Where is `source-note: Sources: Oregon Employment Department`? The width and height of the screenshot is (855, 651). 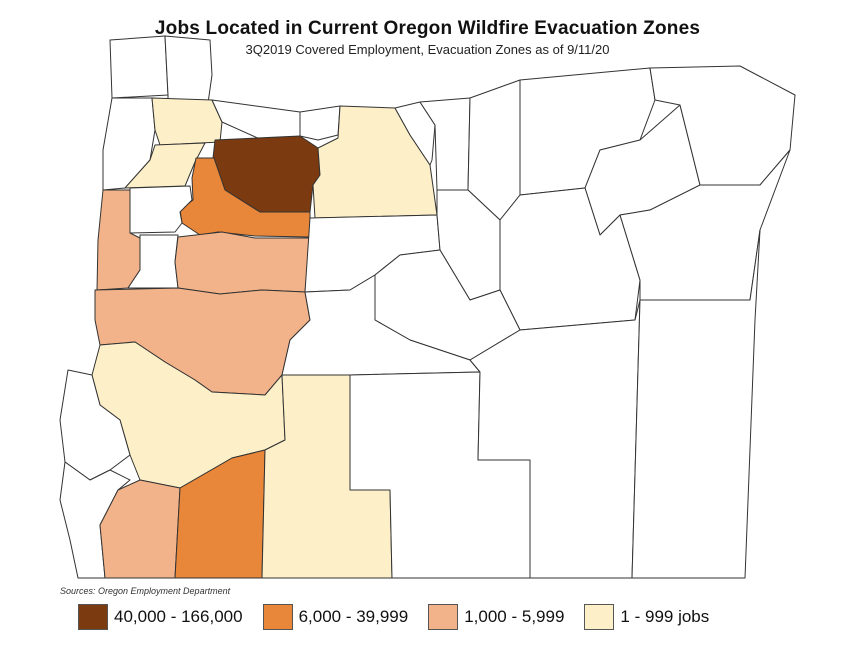 source-note: Sources: Oregon Employment Department is located at coordinates (145, 591).